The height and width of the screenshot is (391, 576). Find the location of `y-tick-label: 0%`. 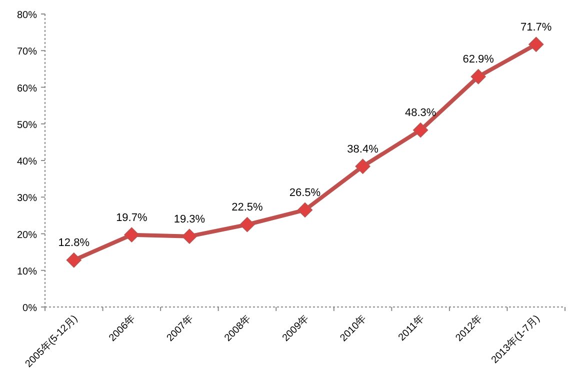

y-tick-label: 0% is located at coordinates (30, 308).